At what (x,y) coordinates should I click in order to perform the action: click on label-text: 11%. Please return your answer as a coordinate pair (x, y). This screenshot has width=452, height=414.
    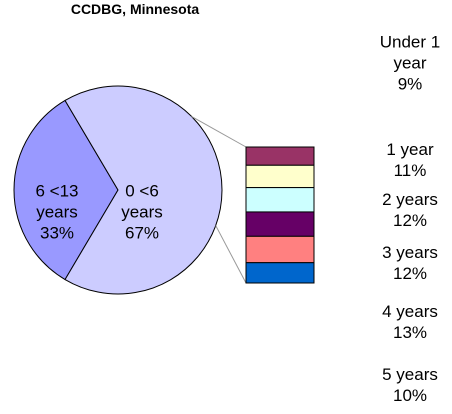
    Looking at the image, I should click on (410, 170).